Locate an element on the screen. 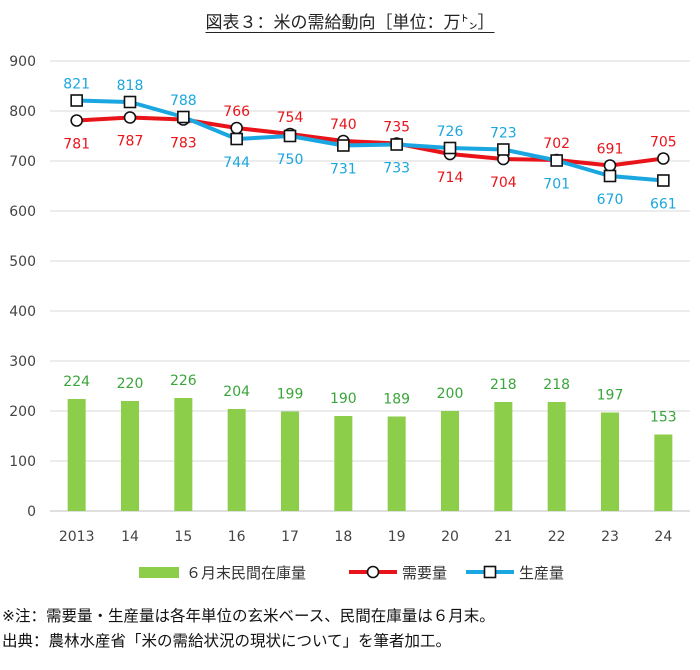 The height and width of the screenshot is (670, 700). production-data-label: 788 is located at coordinates (183, 101).